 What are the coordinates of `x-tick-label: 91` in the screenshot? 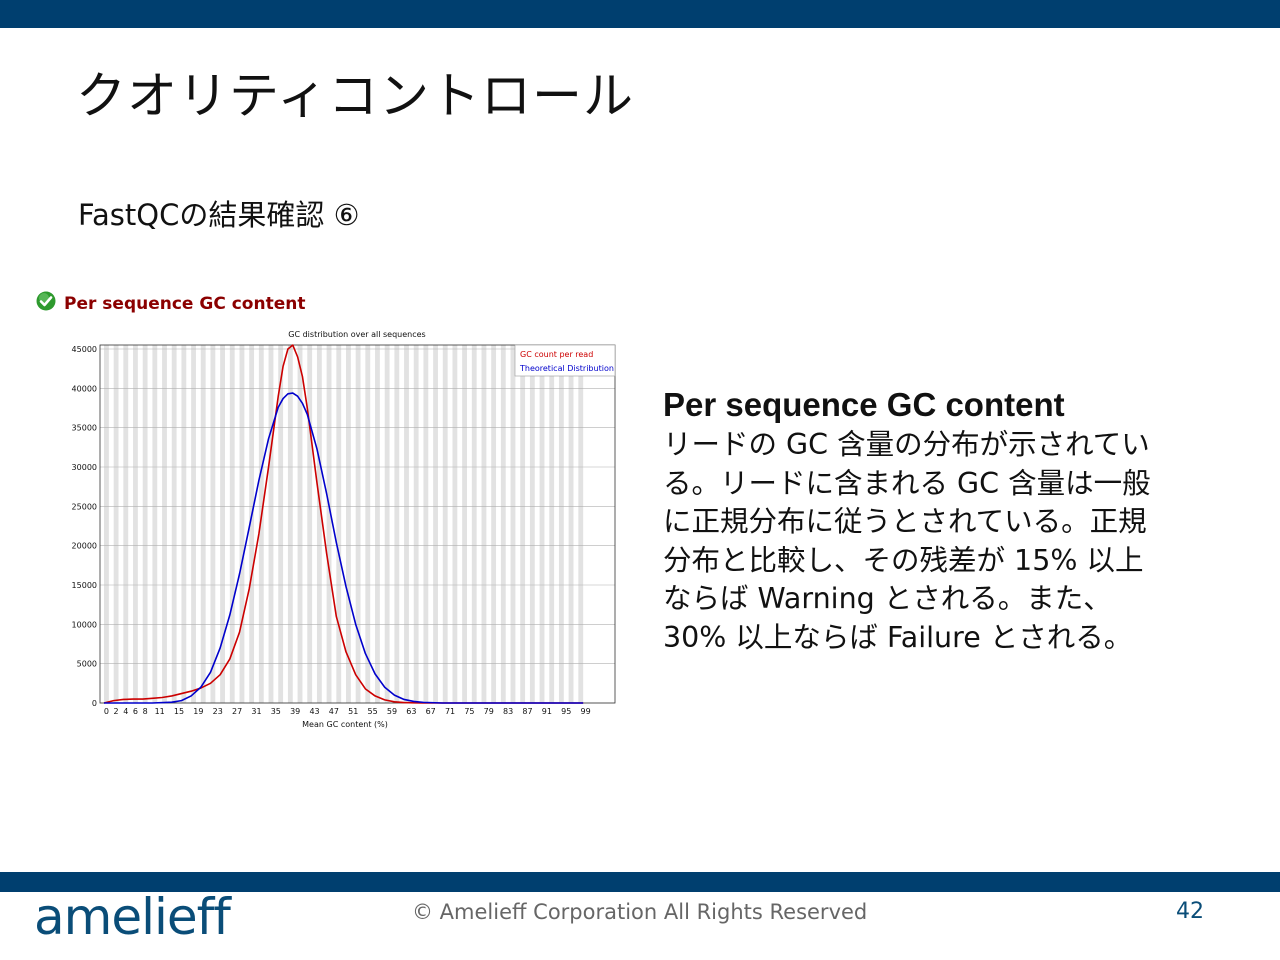 It's located at (547, 711).